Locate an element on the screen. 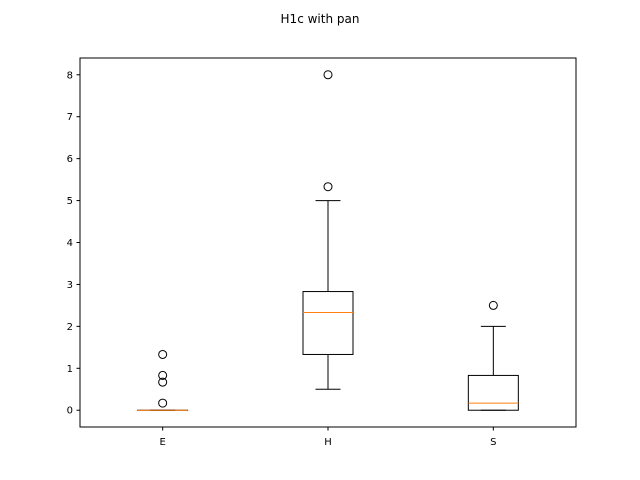 Image resolution: width=640 pixels, height=480 pixels. y-tick-label: 5 is located at coordinates (70, 201).